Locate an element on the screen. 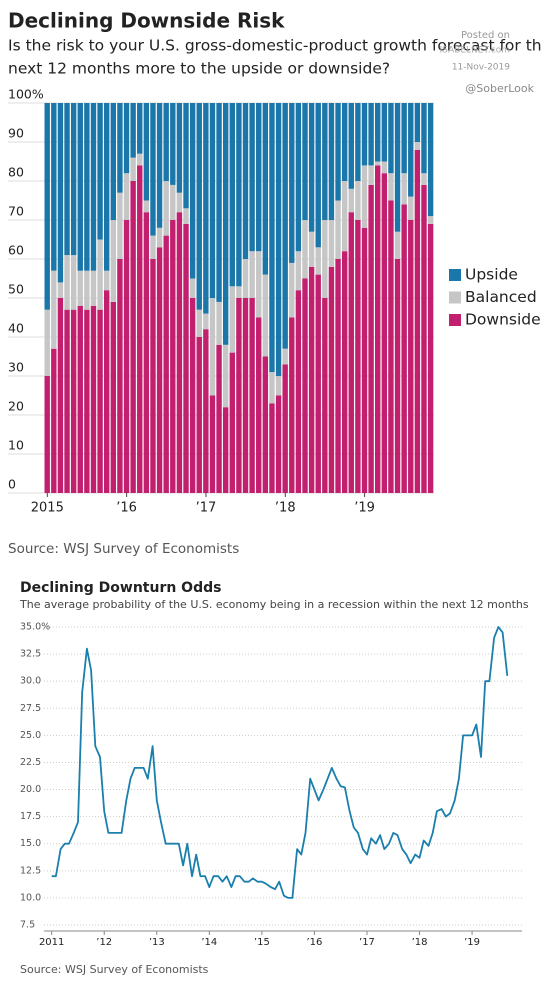 This screenshot has height=989, width=541. x-tick-label: ’16 is located at coordinates (314, 942).